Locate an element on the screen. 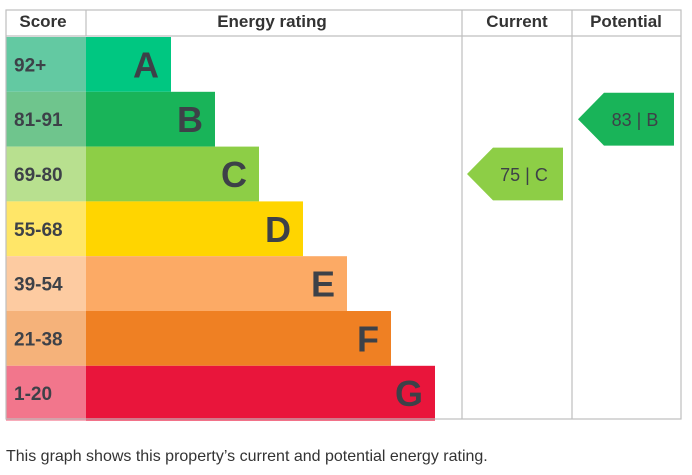  score-cell-a is located at coordinates (46, 64).